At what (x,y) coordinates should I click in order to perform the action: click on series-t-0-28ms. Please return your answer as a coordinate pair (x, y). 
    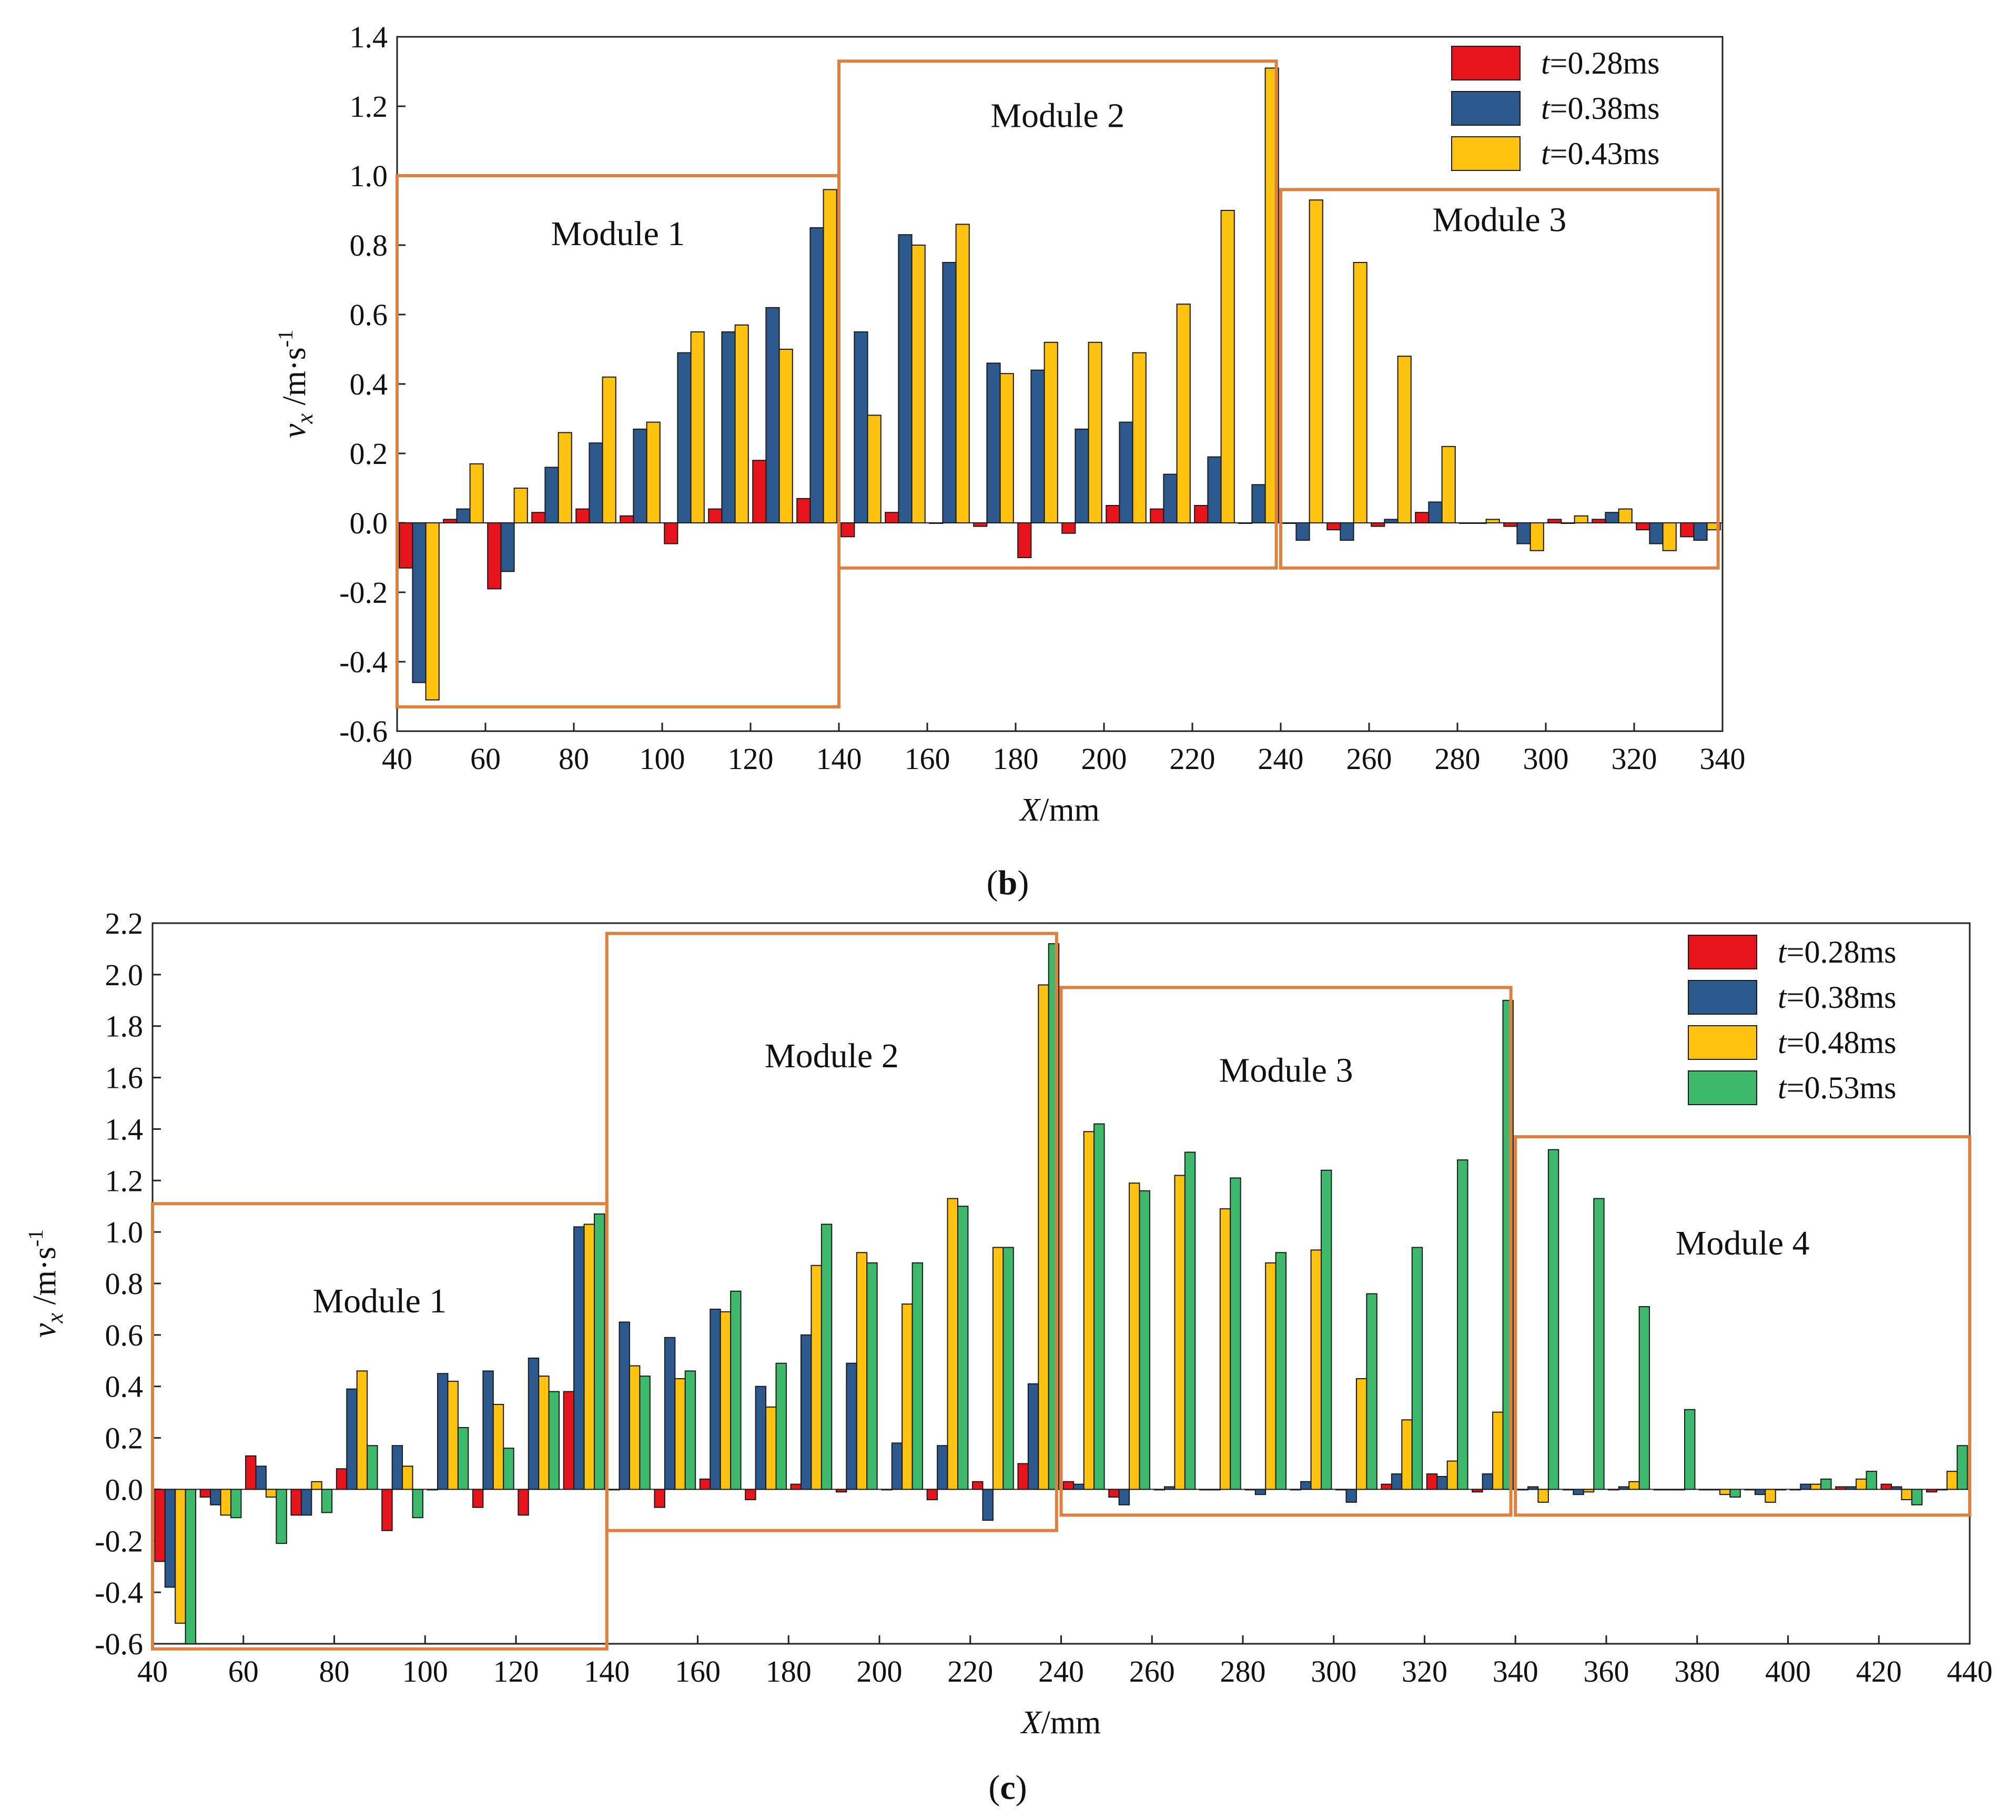
    Looking at the image, I should click on (1046, 1476).